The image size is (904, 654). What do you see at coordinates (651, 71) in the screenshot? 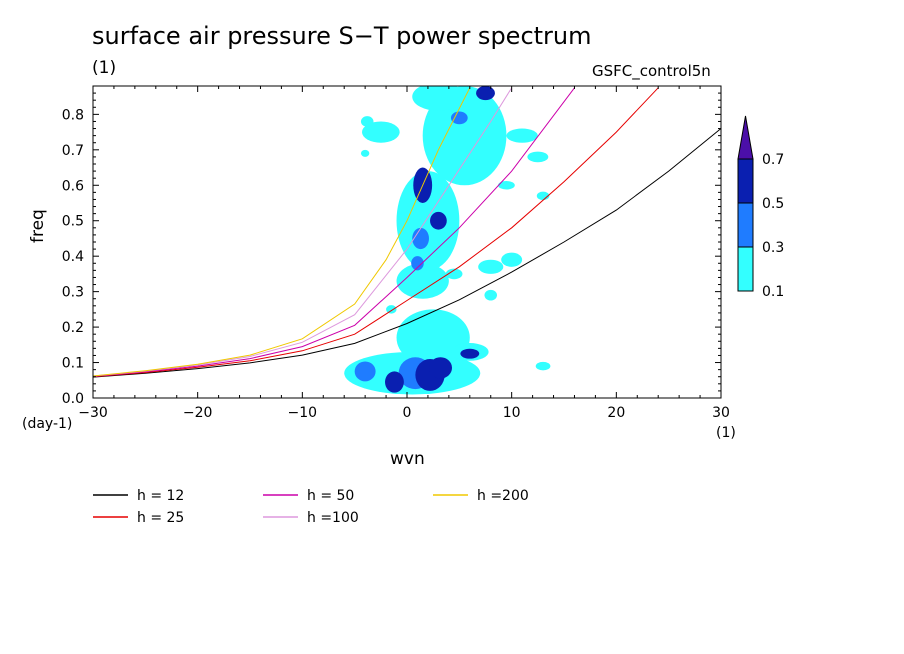
I see `source-label: GSFC_control5n` at bounding box center [651, 71].